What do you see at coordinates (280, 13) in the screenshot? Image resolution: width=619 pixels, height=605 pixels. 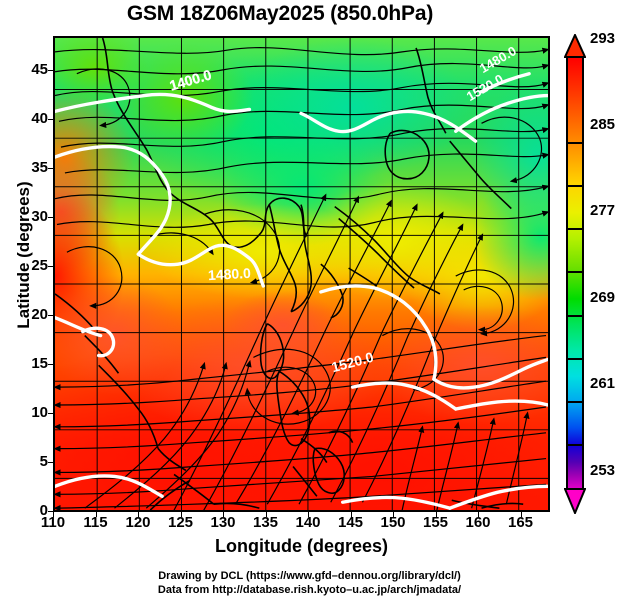 I see `page-title: GSM 18Z06May2025 (850.0hPa)` at bounding box center [280, 13].